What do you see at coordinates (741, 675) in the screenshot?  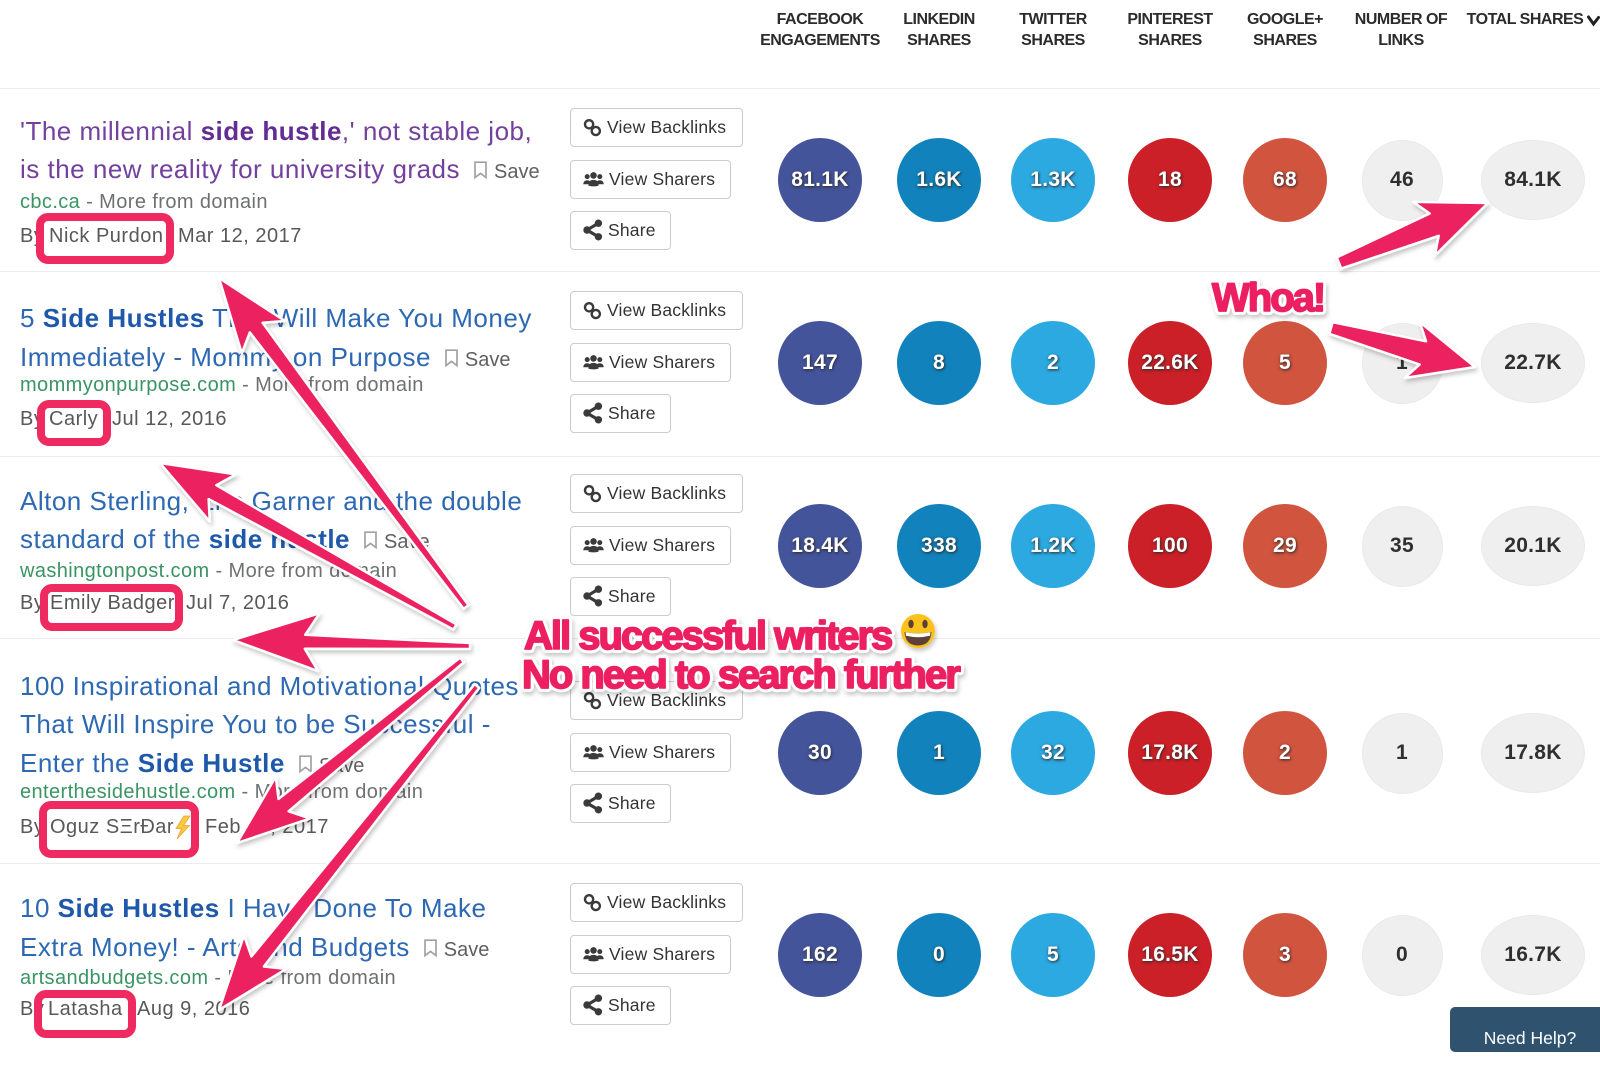 I see `svg-text: No need to search further` at bounding box center [741, 675].